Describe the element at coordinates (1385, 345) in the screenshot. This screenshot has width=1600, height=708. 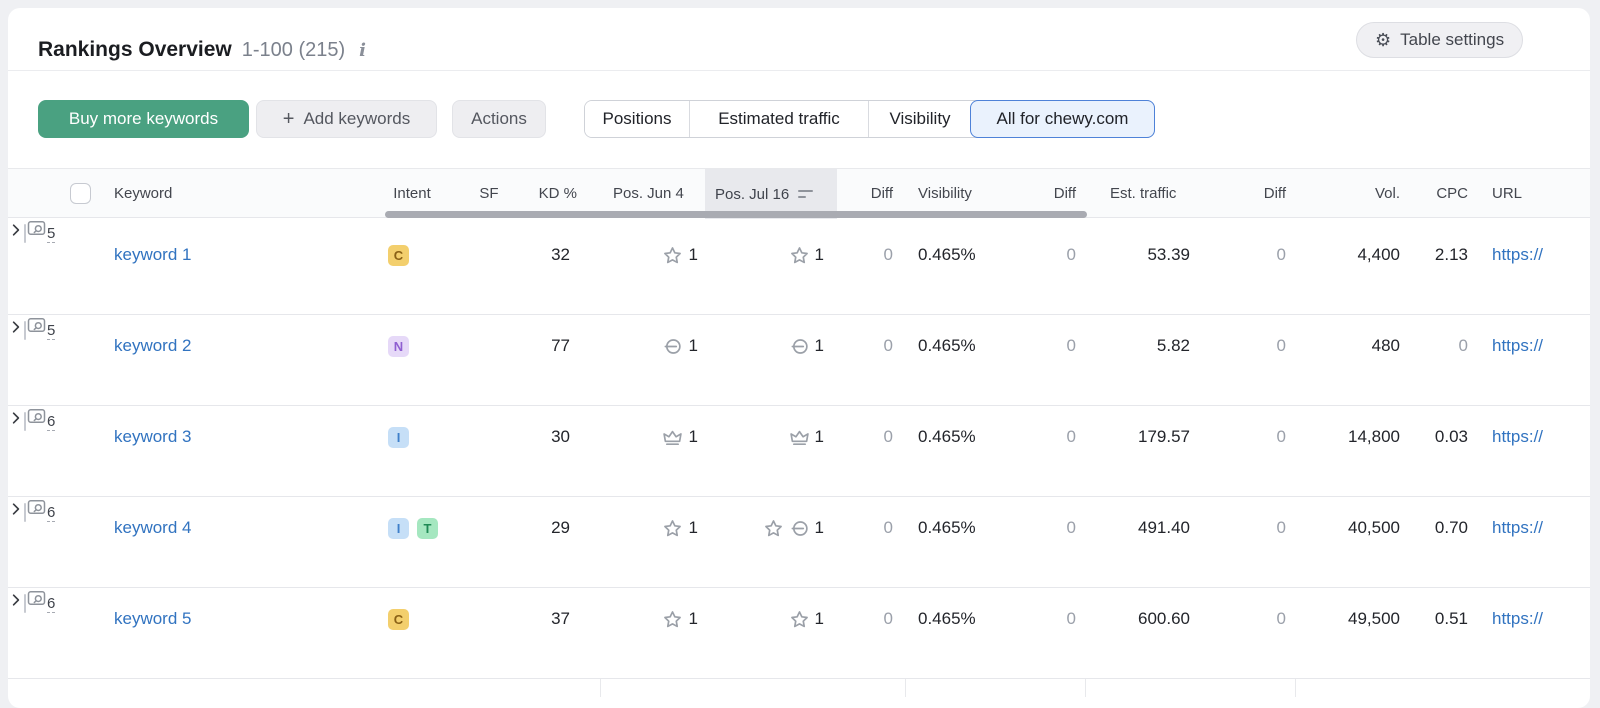
I see `volume-value: 480` at that location.